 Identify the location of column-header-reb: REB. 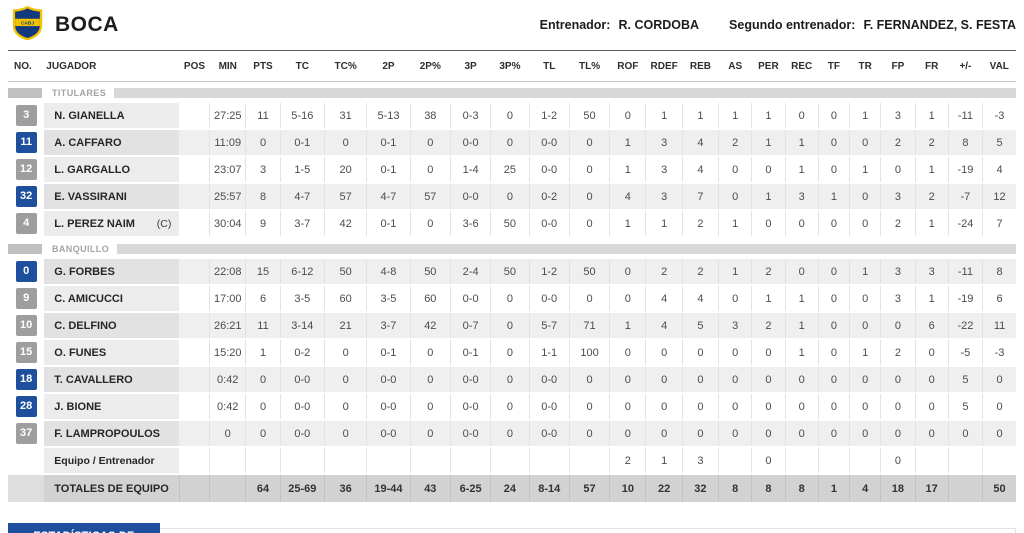
(700, 66).